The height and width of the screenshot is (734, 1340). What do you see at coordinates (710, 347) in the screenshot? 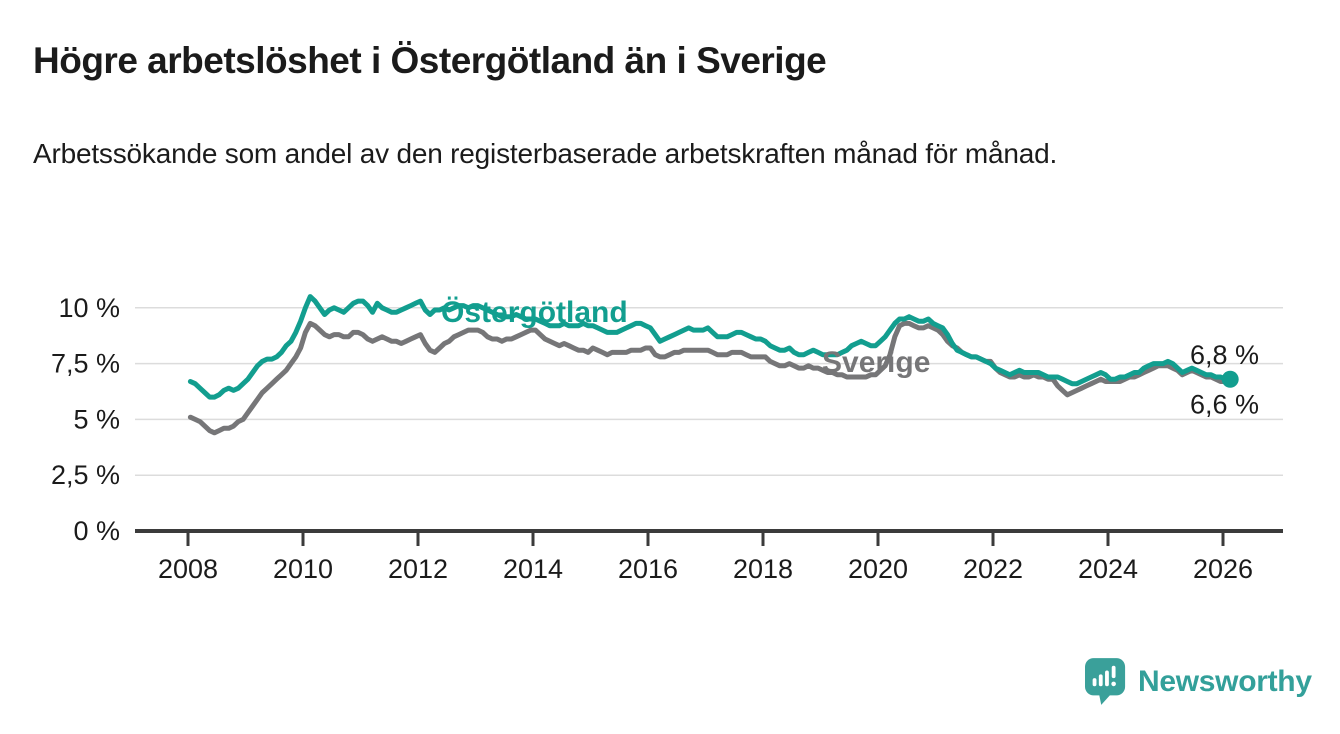
I see `series-line-ostergotland` at bounding box center [710, 347].